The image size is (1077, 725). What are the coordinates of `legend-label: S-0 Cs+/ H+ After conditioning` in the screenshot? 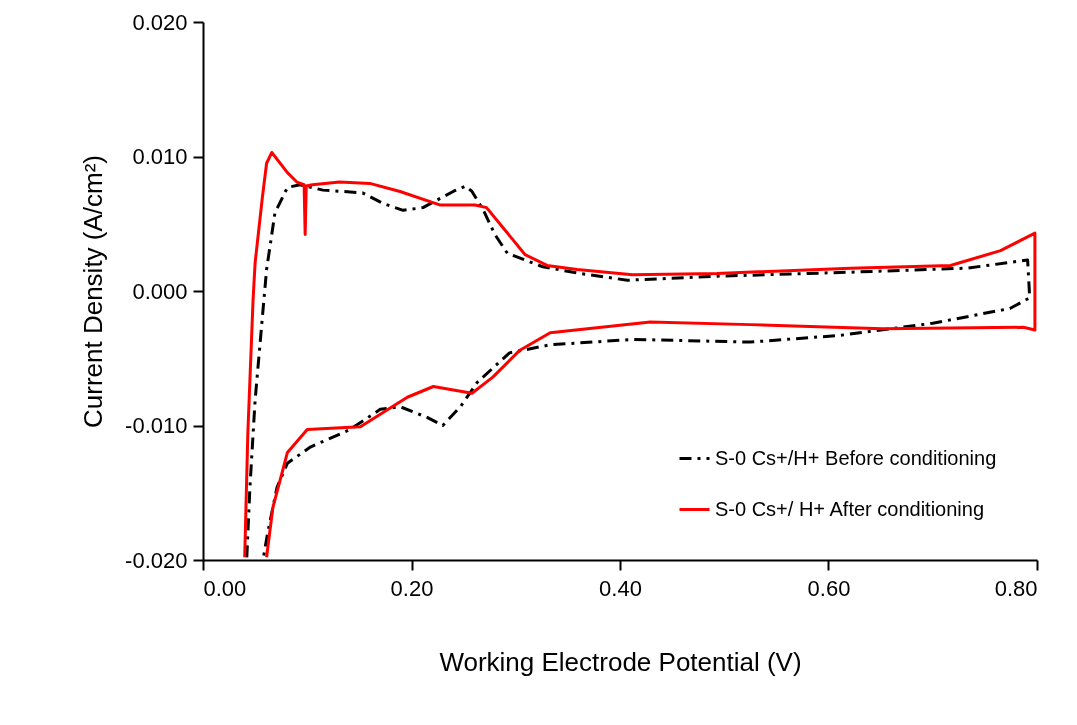 It's located at (850, 508).